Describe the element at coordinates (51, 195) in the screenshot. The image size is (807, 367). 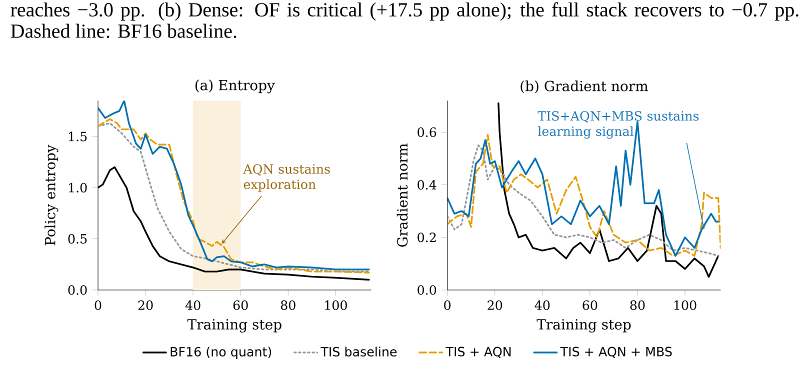
I see `y-axis-title: Policy entropy` at that location.